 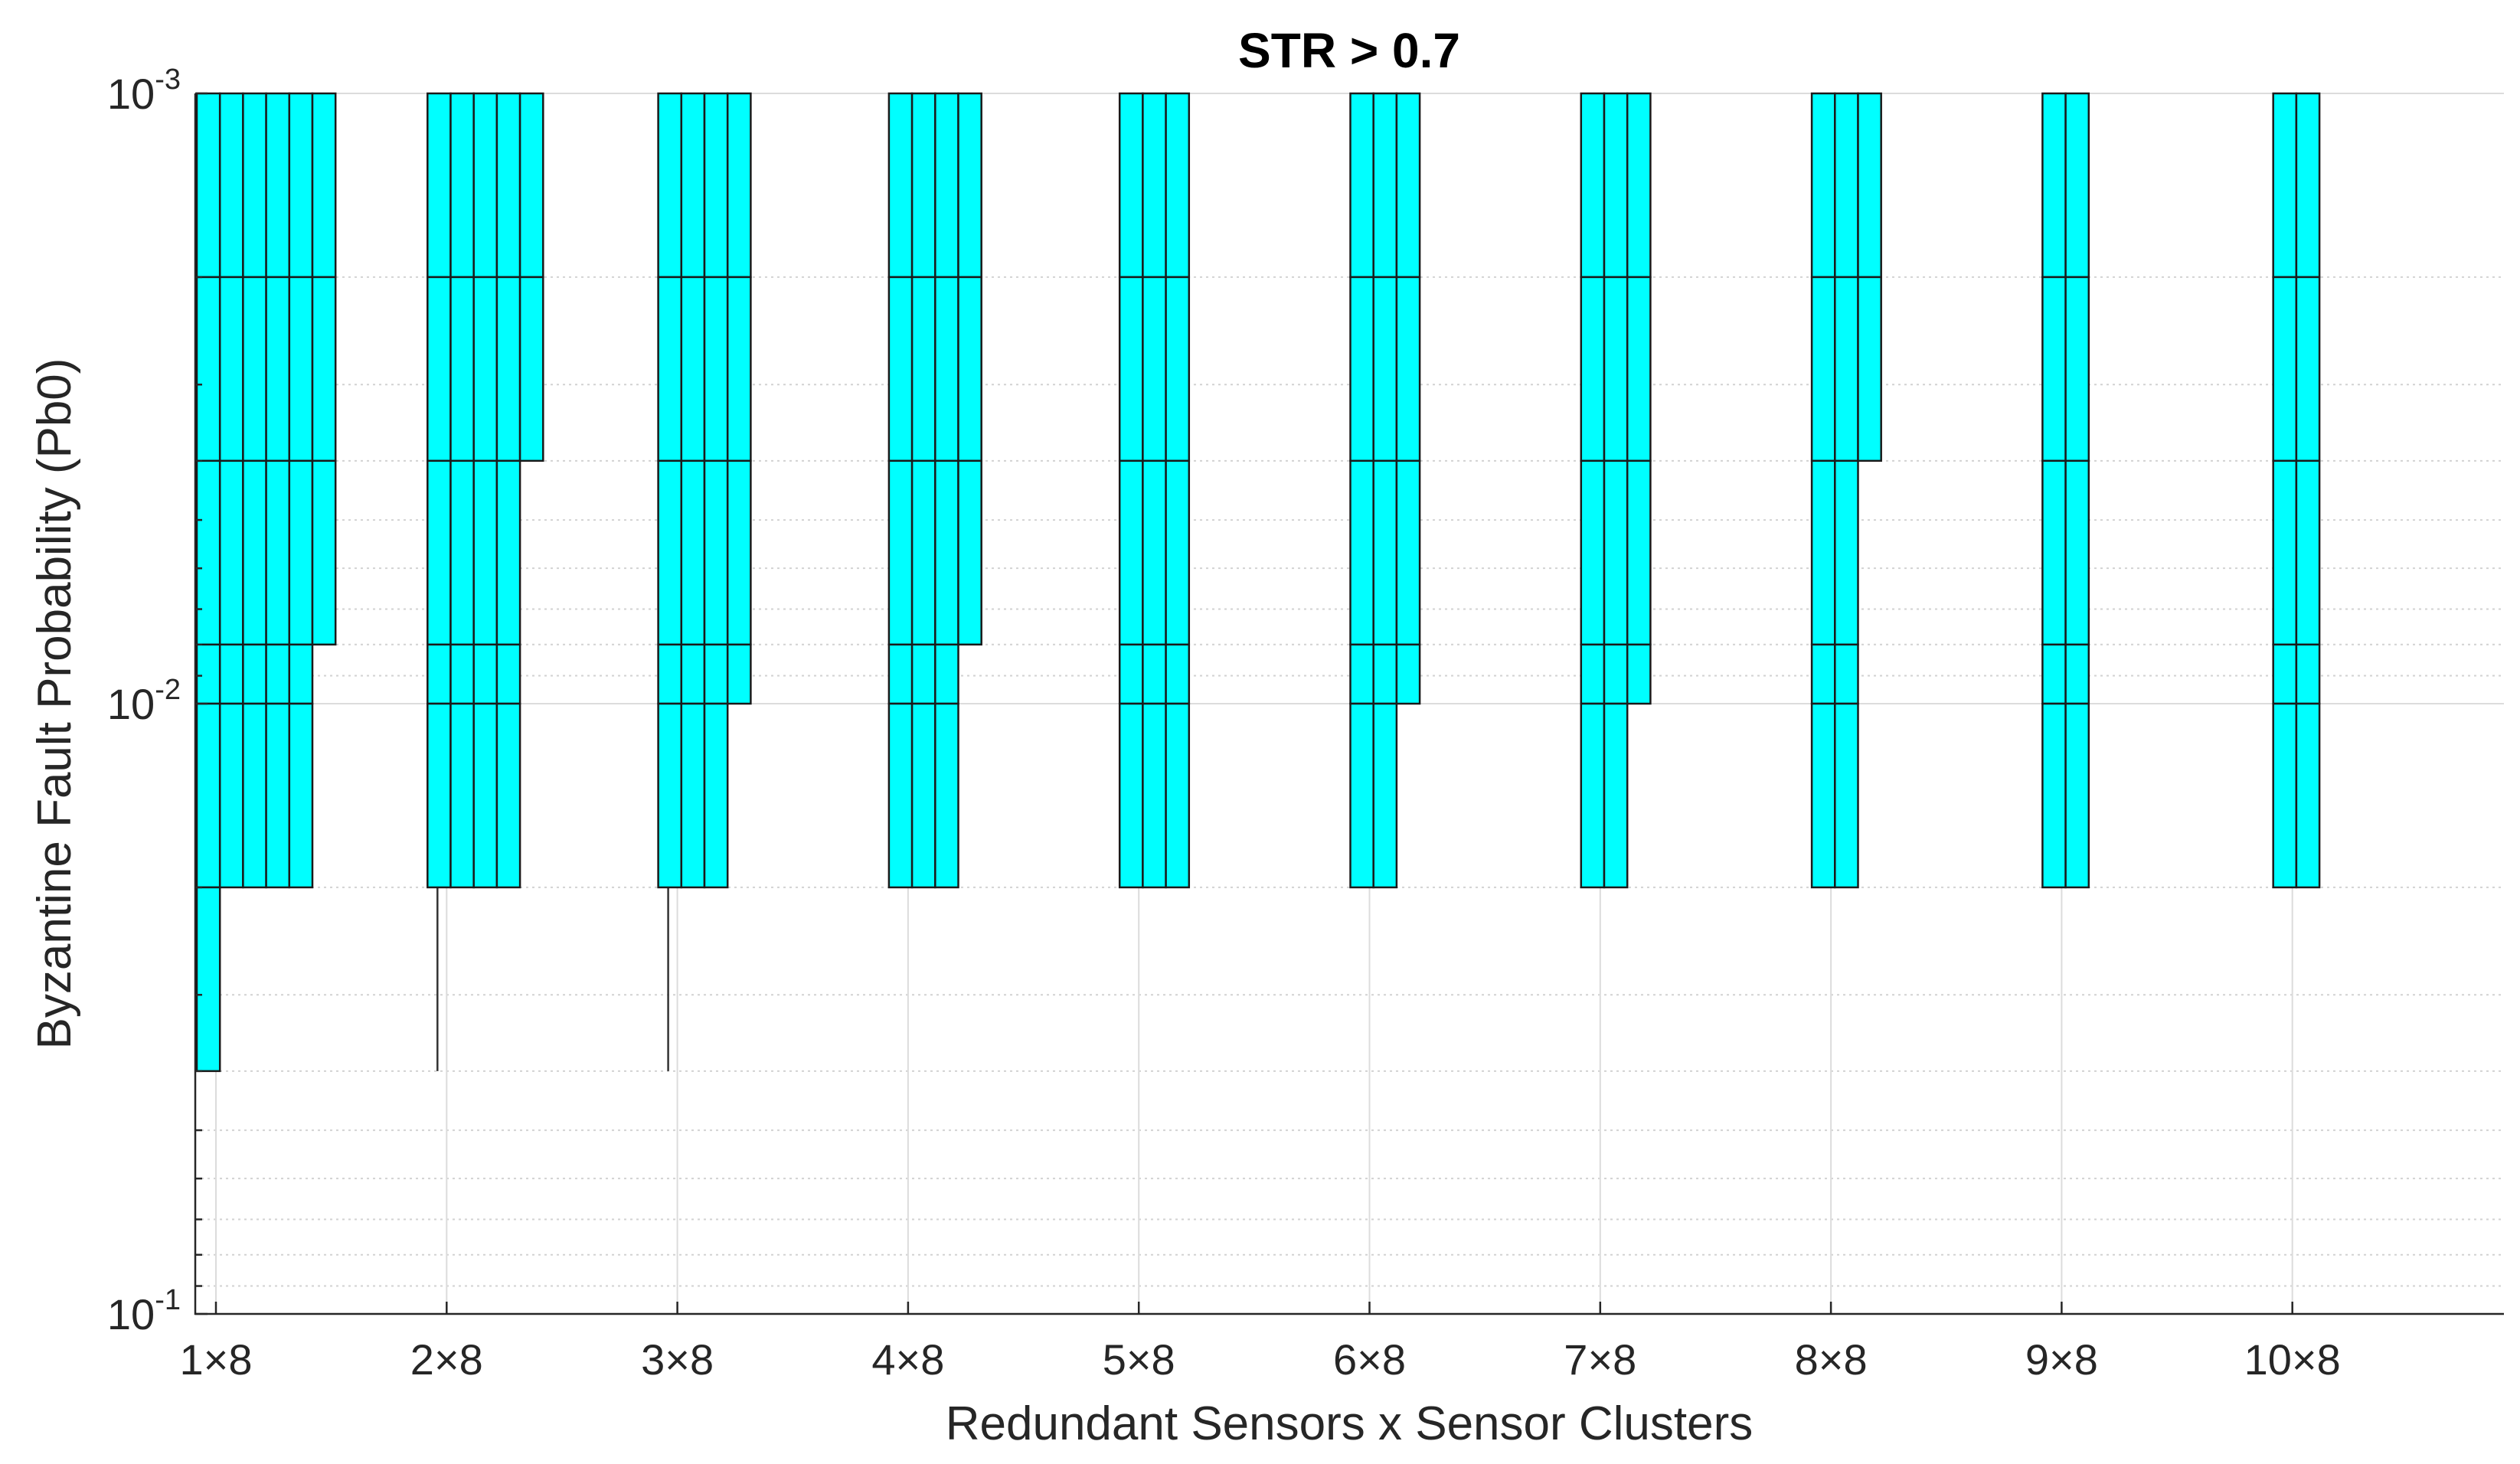 What do you see at coordinates (144, 701) in the screenshot?
I see `y-tick-label: 10-2` at bounding box center [144, 701].